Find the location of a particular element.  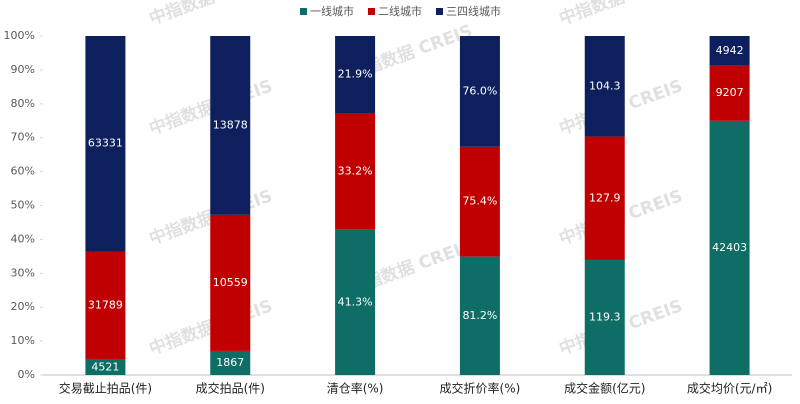

y-tick-label: 0% is located at coordinates (26, 374).